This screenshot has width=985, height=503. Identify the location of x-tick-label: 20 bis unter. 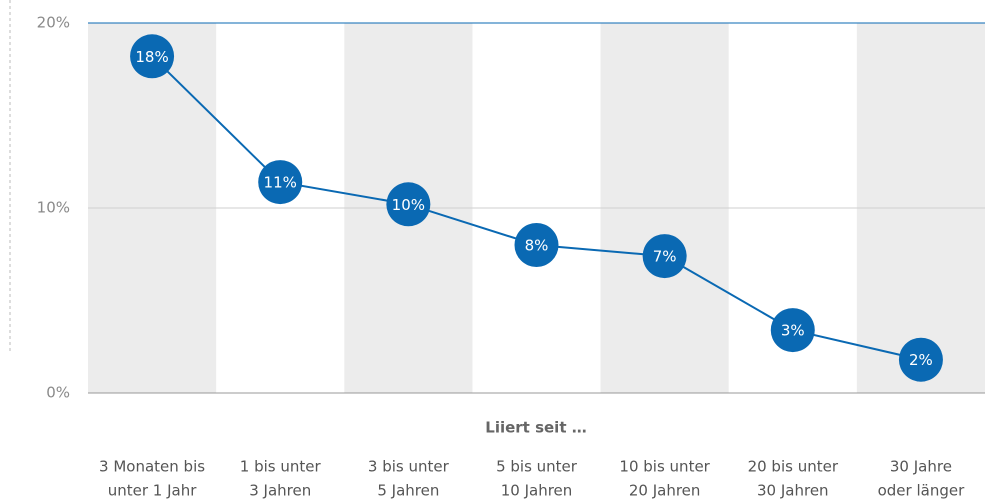
(793, 467).